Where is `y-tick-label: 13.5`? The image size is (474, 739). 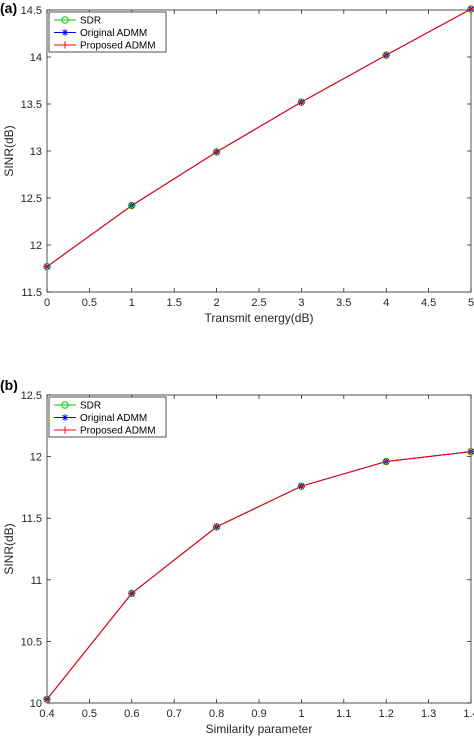 y-tick-label: 13.5 is located at coordinates (31, 105).